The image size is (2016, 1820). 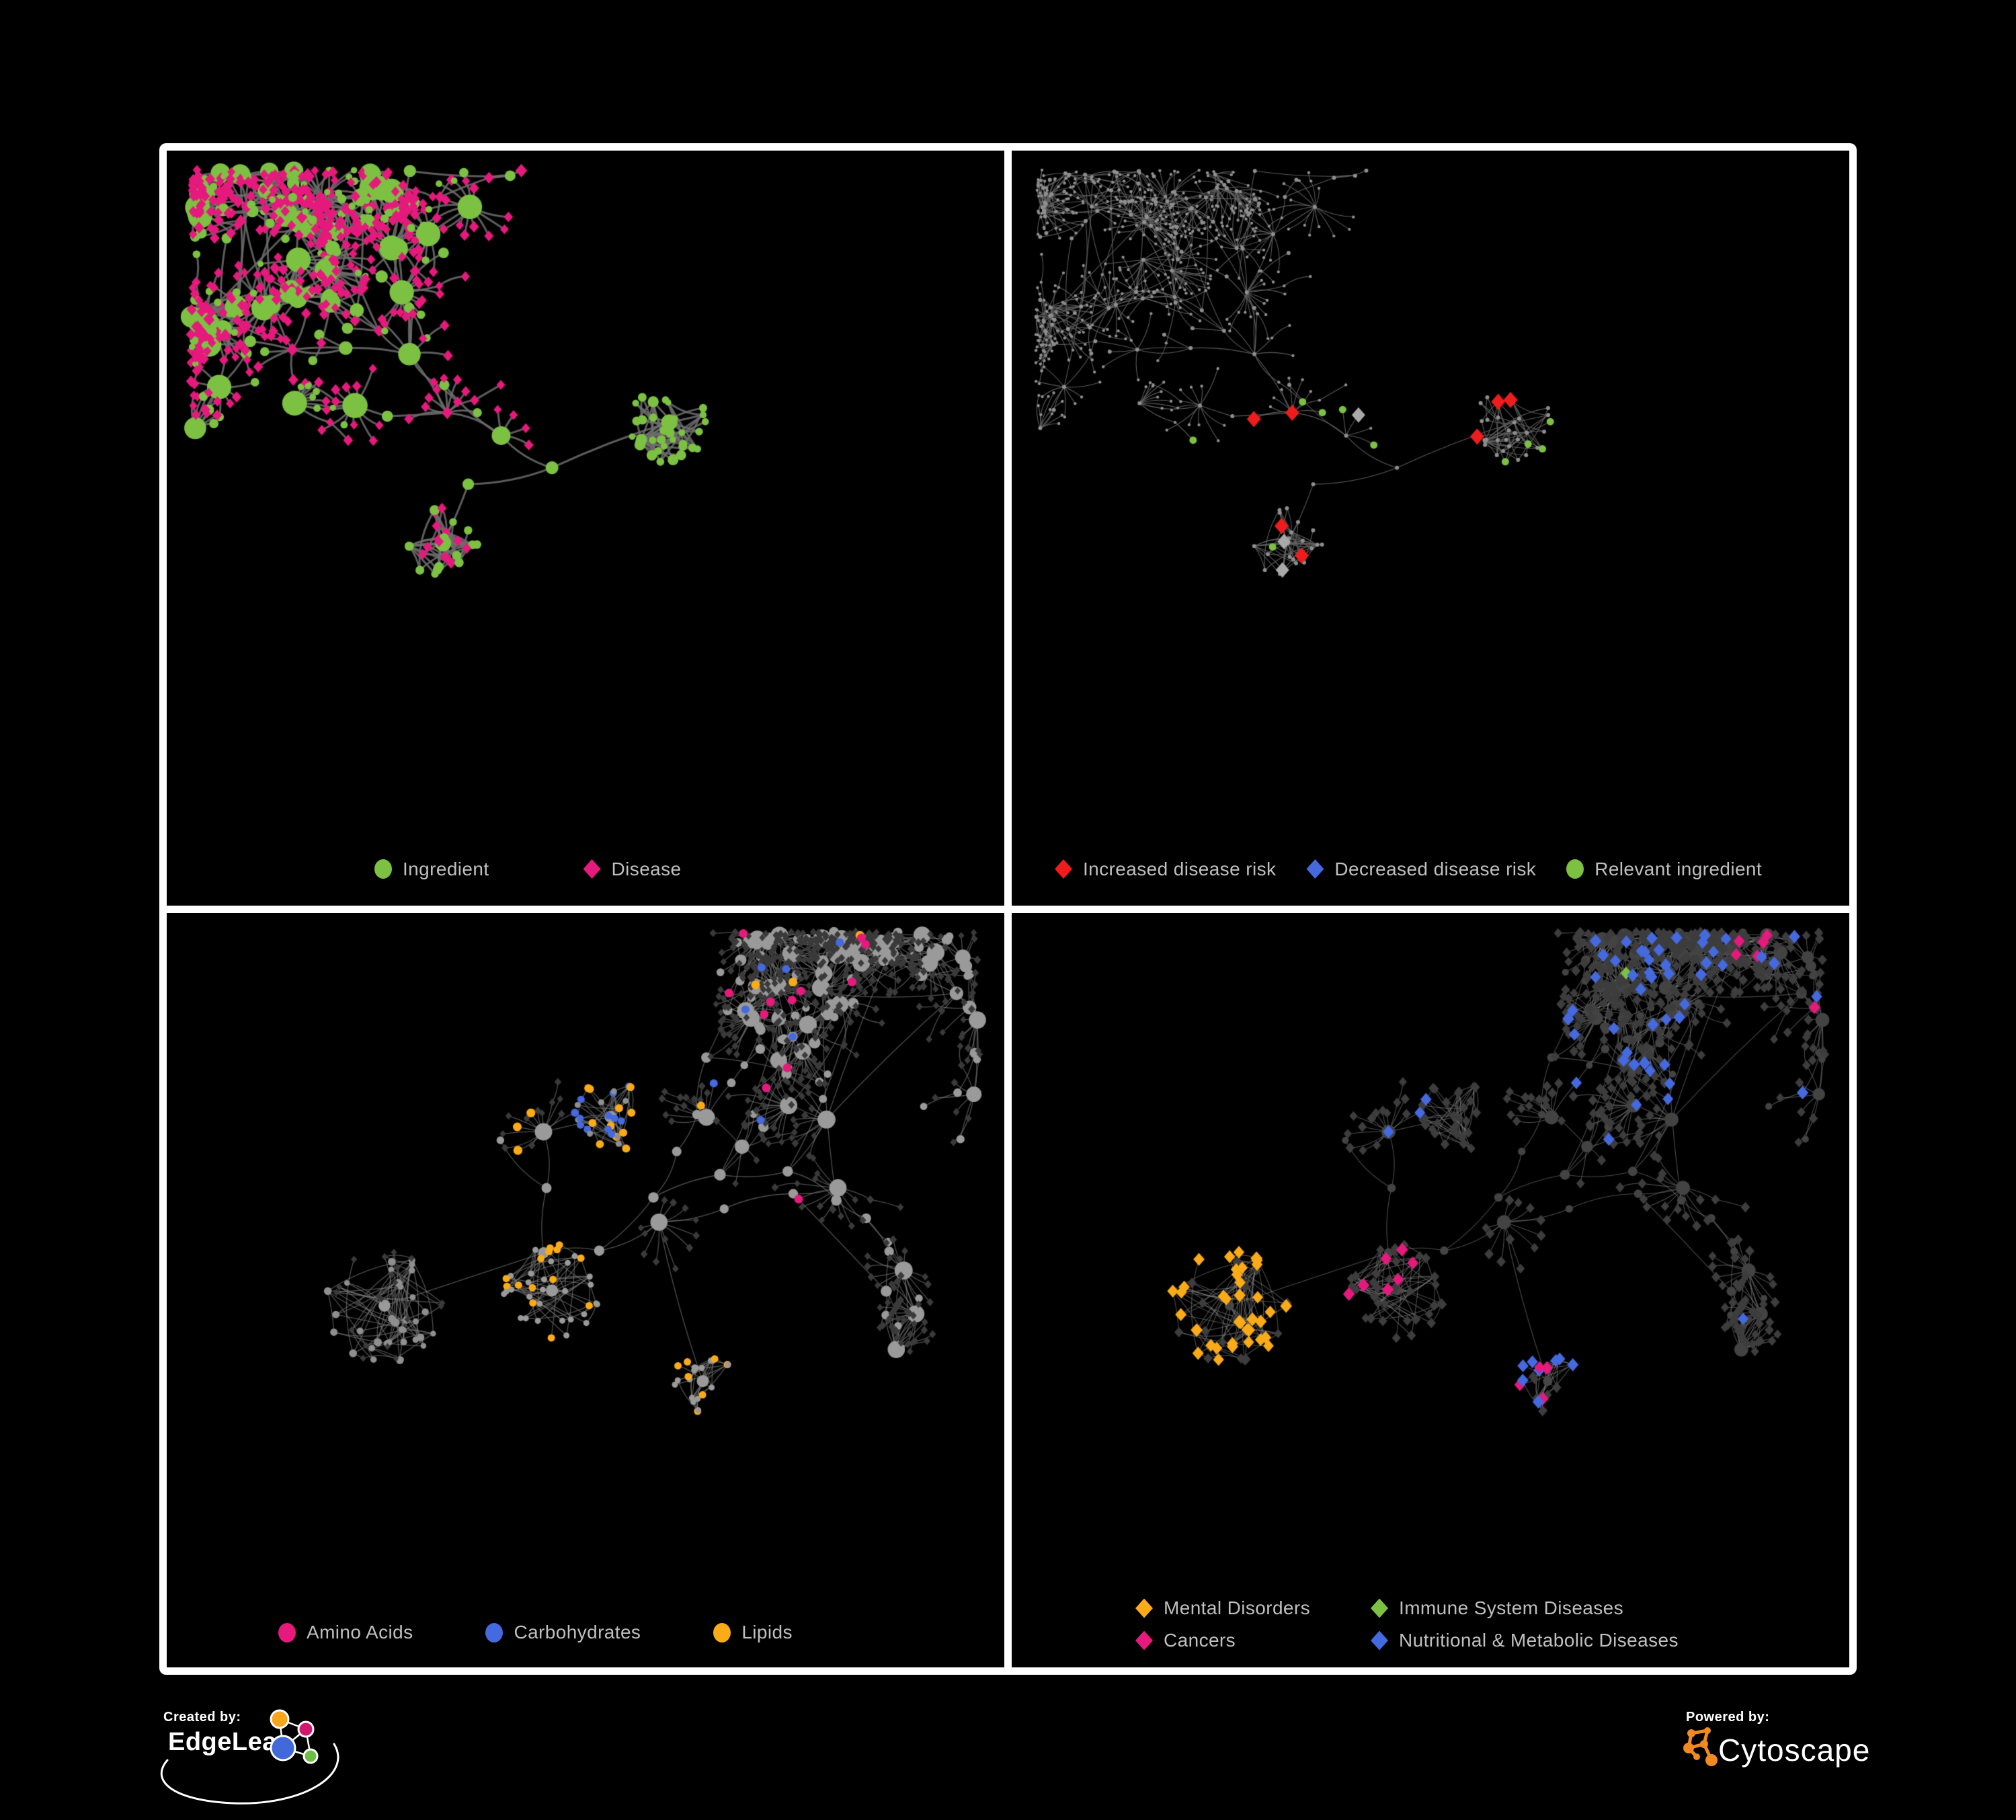 What do you see at coordinates (1539, 1640) in the screenshot?
I see `legend-label: Nutritional & Metabolic Diseases` at bounding box center [1539, 1640].